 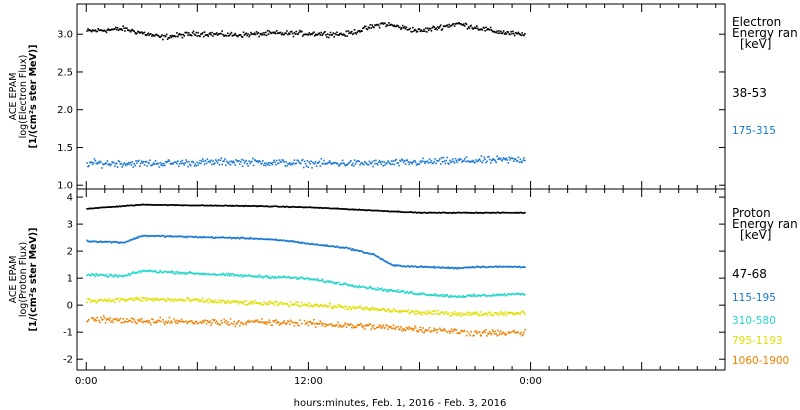 What do you see at coordinates (760, 361) in the screenshot?
I see `proton-legend-entry: 1060-1900` at bounding box center [760, 361].